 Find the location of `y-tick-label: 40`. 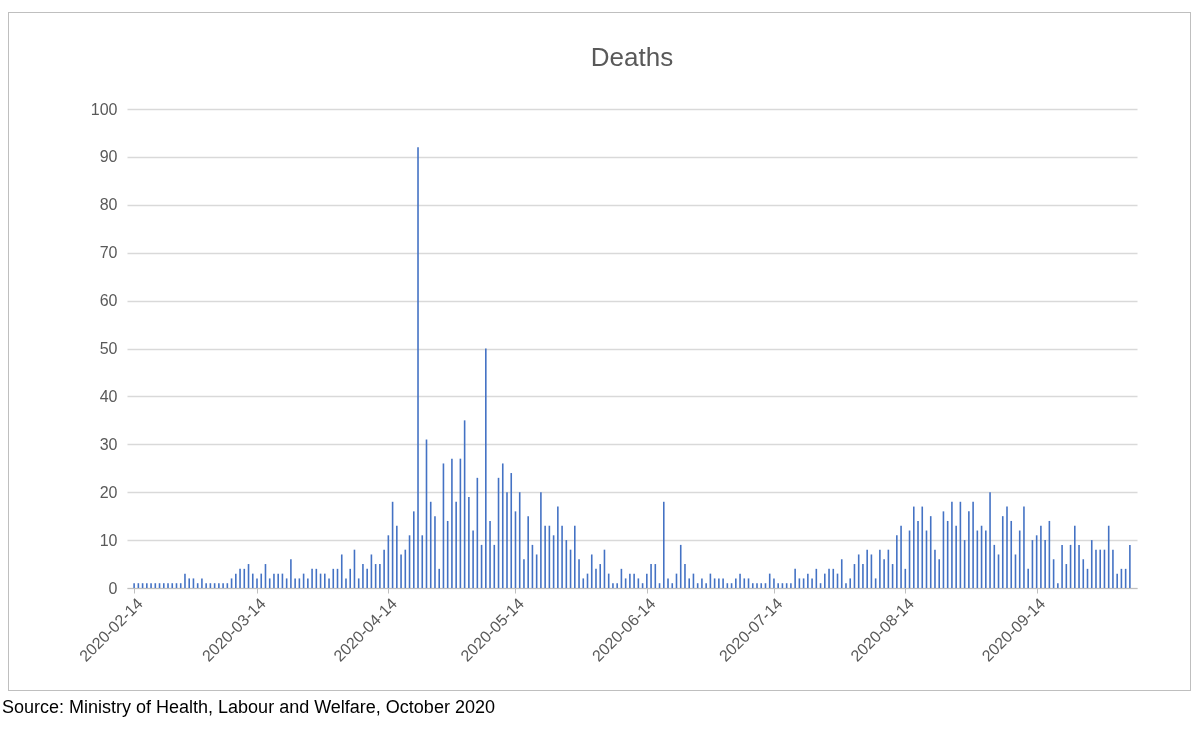

y-tick-label: 40 is located at coordinates (108, 396).